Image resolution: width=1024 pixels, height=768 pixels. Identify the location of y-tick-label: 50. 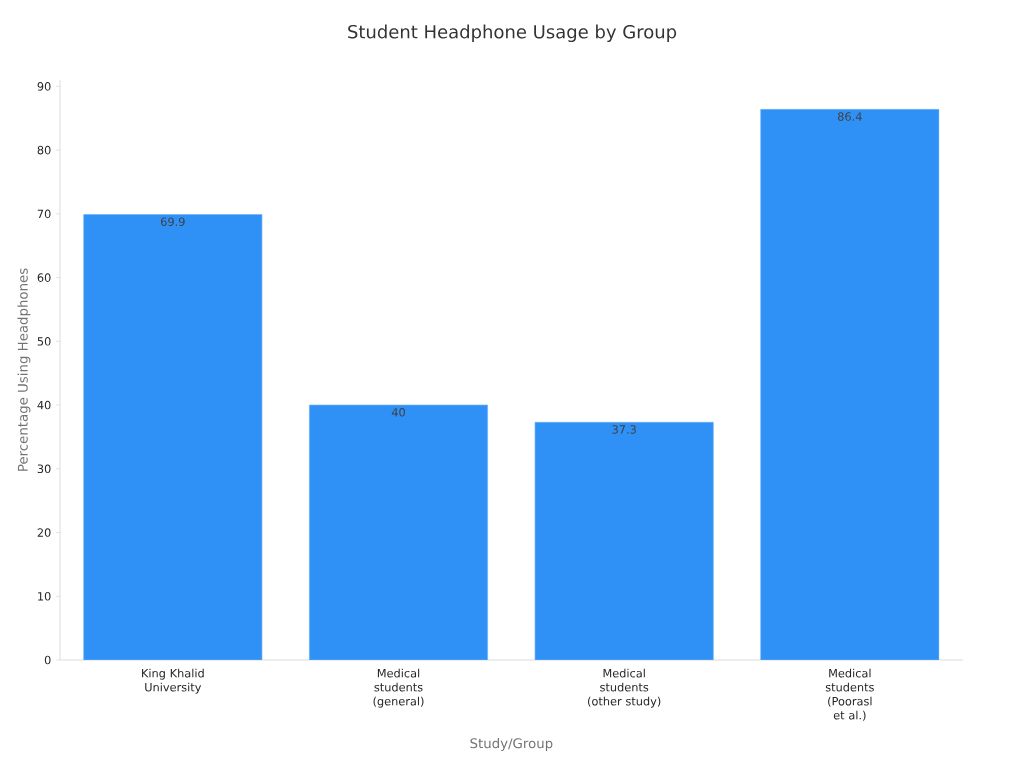
(44, 341).